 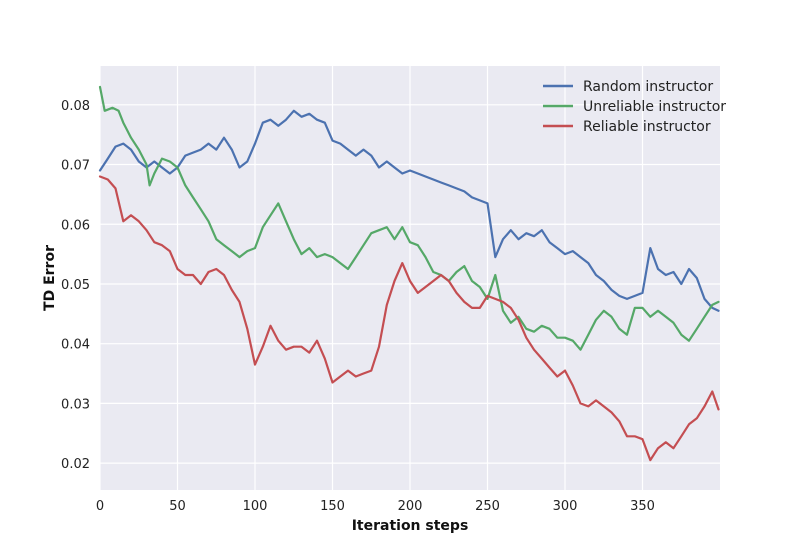 I want to click on x-tick-label: 350, so click(x=642, y=506).